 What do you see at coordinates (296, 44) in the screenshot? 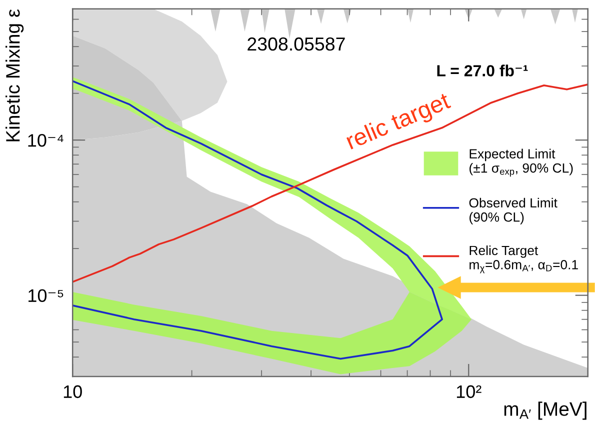
I see `annotation: 2308.05587` at bounding box center [296, 44].